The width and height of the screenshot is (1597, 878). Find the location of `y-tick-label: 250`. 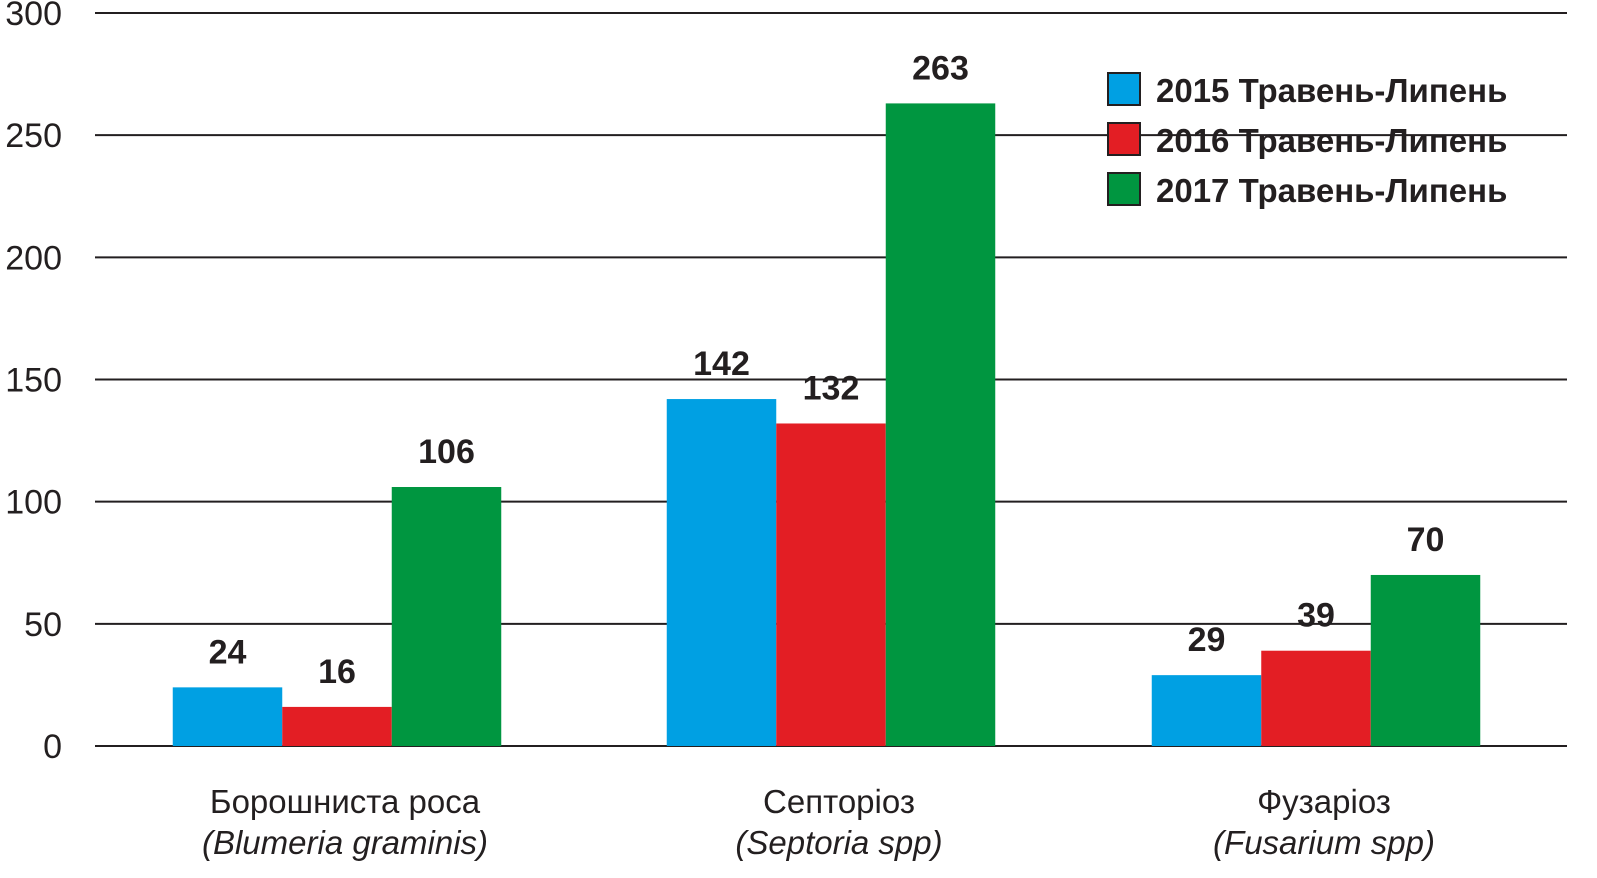

y-tick-label: 250 is located at coordinates (33, 136).